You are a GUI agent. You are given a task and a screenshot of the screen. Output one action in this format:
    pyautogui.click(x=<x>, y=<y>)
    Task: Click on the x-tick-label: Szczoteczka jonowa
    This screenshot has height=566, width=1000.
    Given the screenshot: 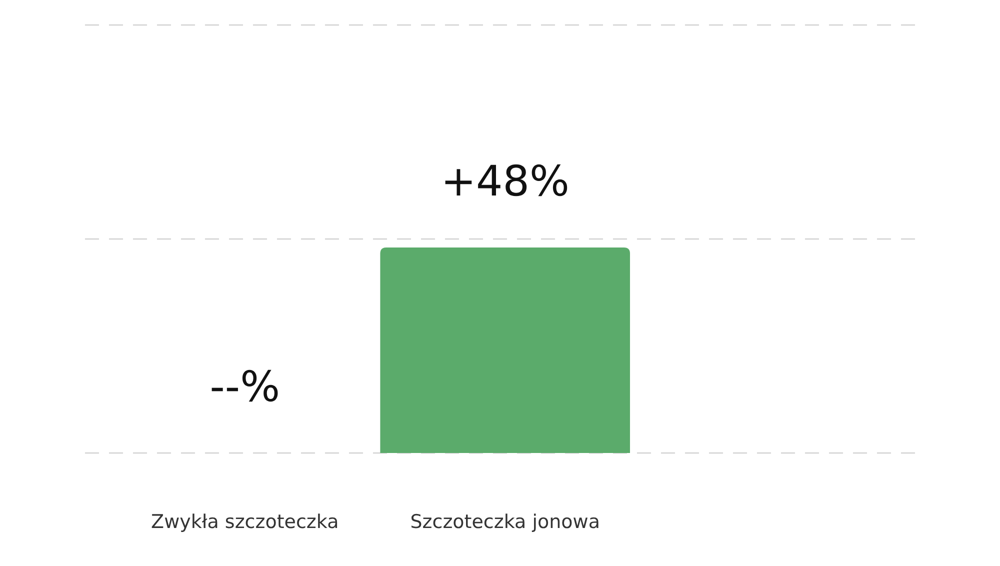 What is the action you would take?
    pyautogui.click(x=505, y=522)
    